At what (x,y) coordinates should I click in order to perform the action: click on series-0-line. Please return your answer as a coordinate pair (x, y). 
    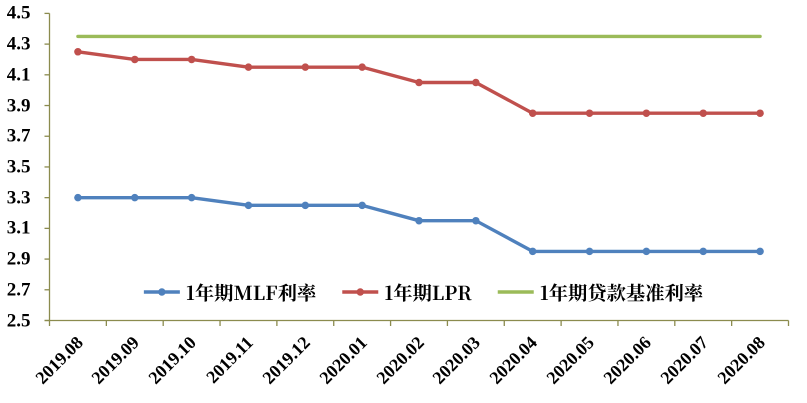
    Looking at the image, I should click on (419, 224).